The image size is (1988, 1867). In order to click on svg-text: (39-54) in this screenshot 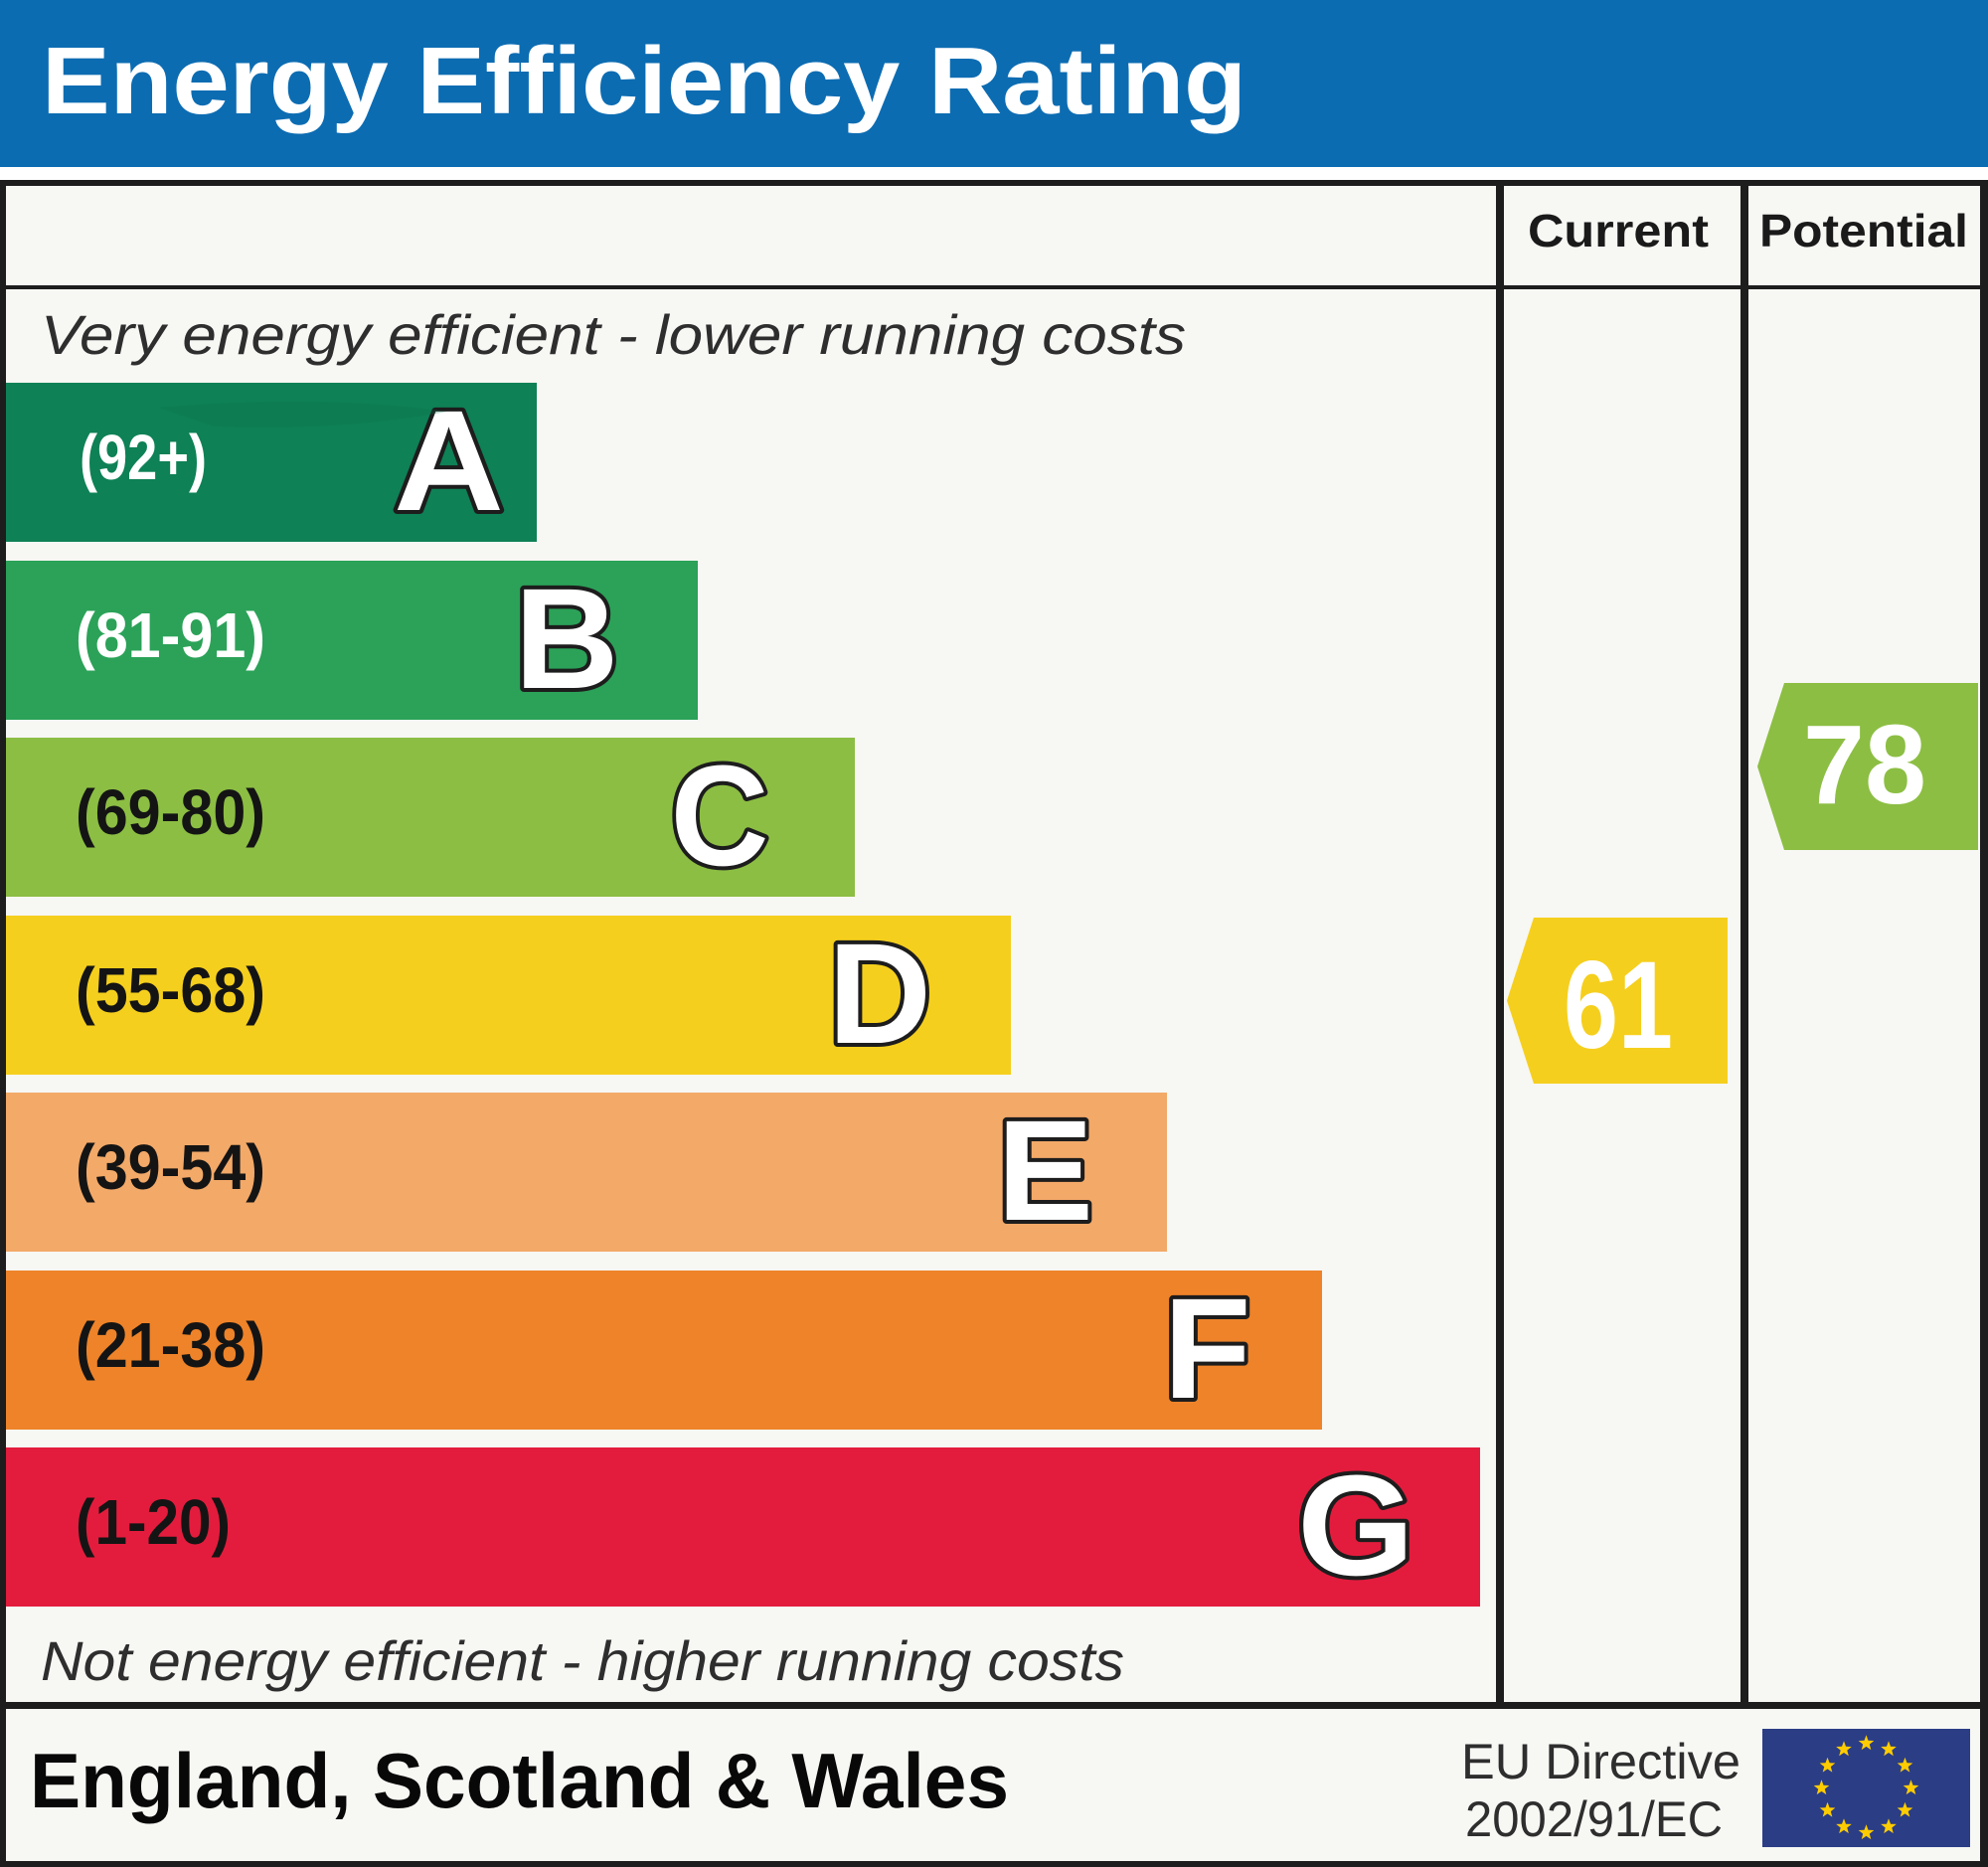, I will do `click(170, 1167)`.